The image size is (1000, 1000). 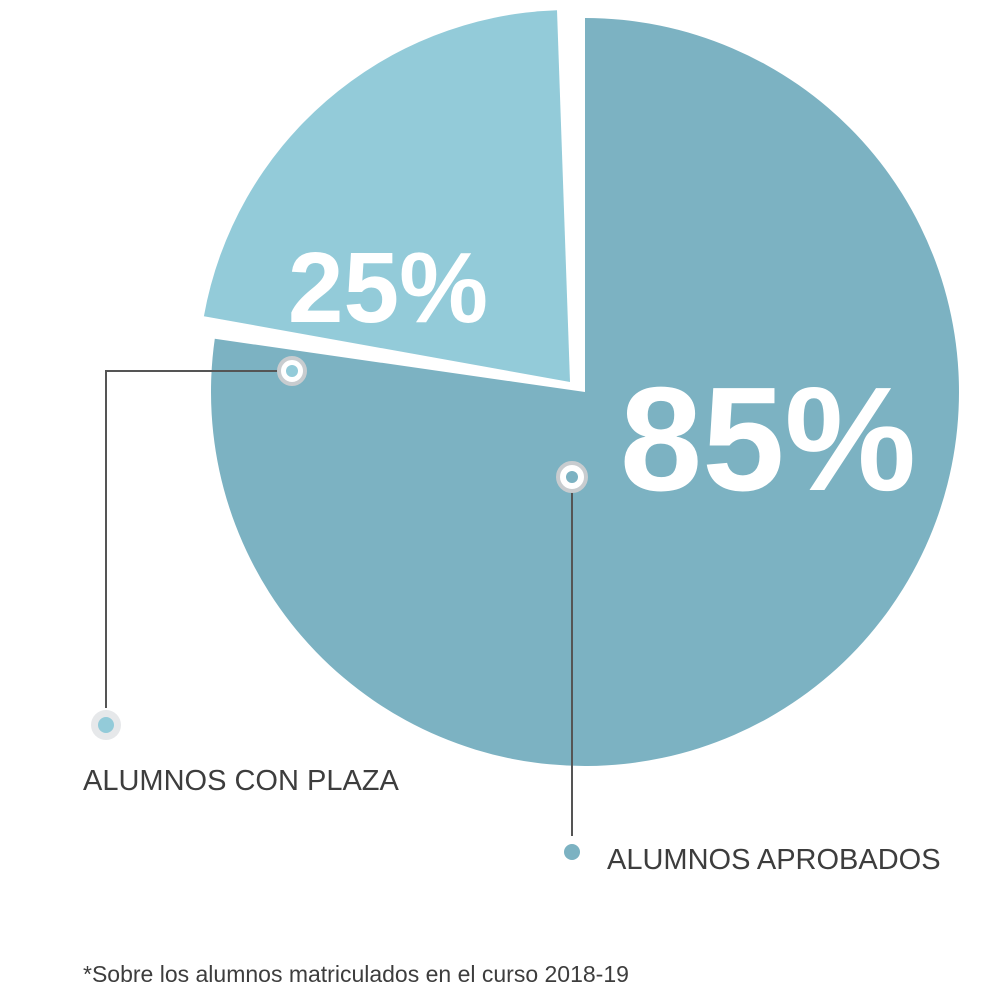 I want to click on legend-label-con-plaza: ALUMNOS CON PLAZA, so click(x=241, y=781).